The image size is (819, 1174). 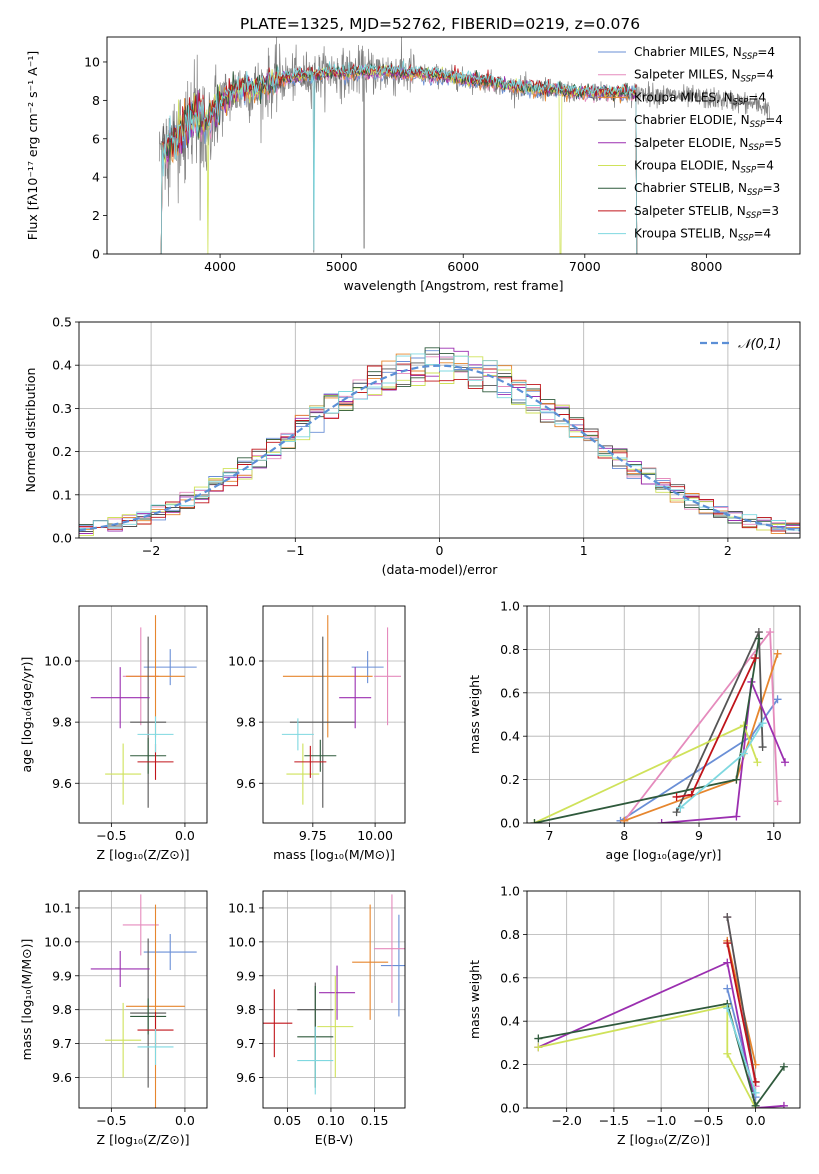 I want to click on axes: 9.75 10.00 9.6 9.8 10.0 mass [log₁₀(M/M⊙)], so click(x=317, y=733).